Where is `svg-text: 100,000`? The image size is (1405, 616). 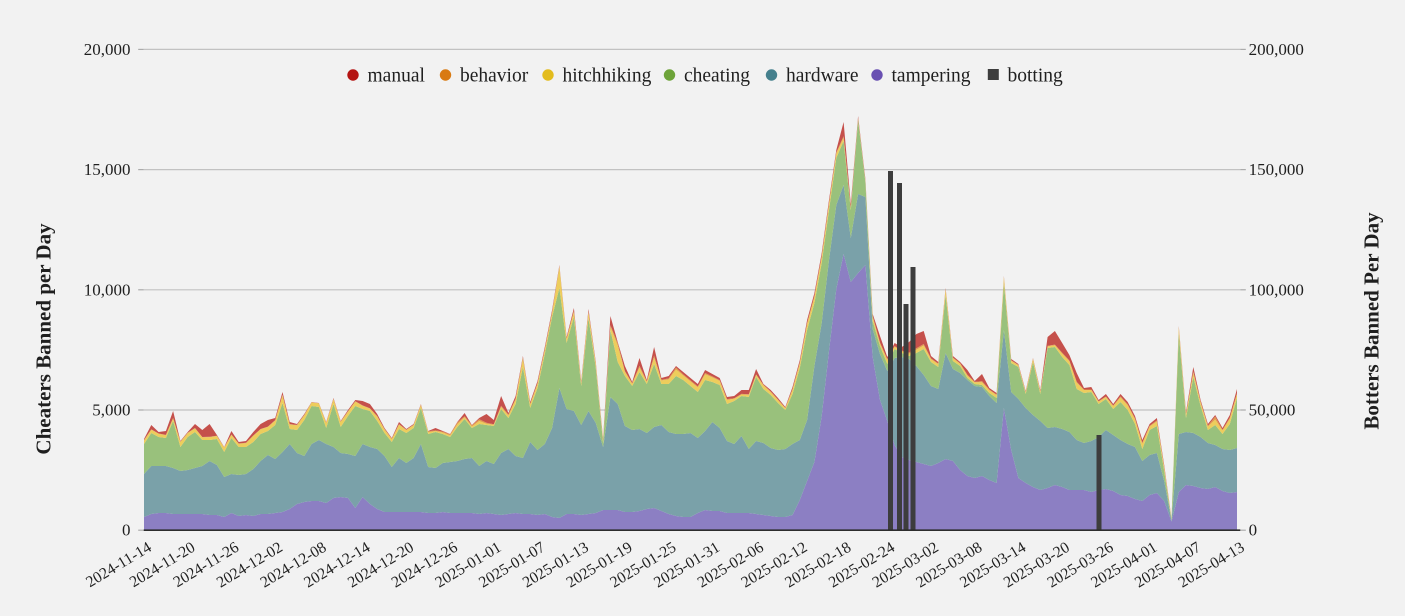
svg-text: 100,000 is located at coordinates (1276, 289).